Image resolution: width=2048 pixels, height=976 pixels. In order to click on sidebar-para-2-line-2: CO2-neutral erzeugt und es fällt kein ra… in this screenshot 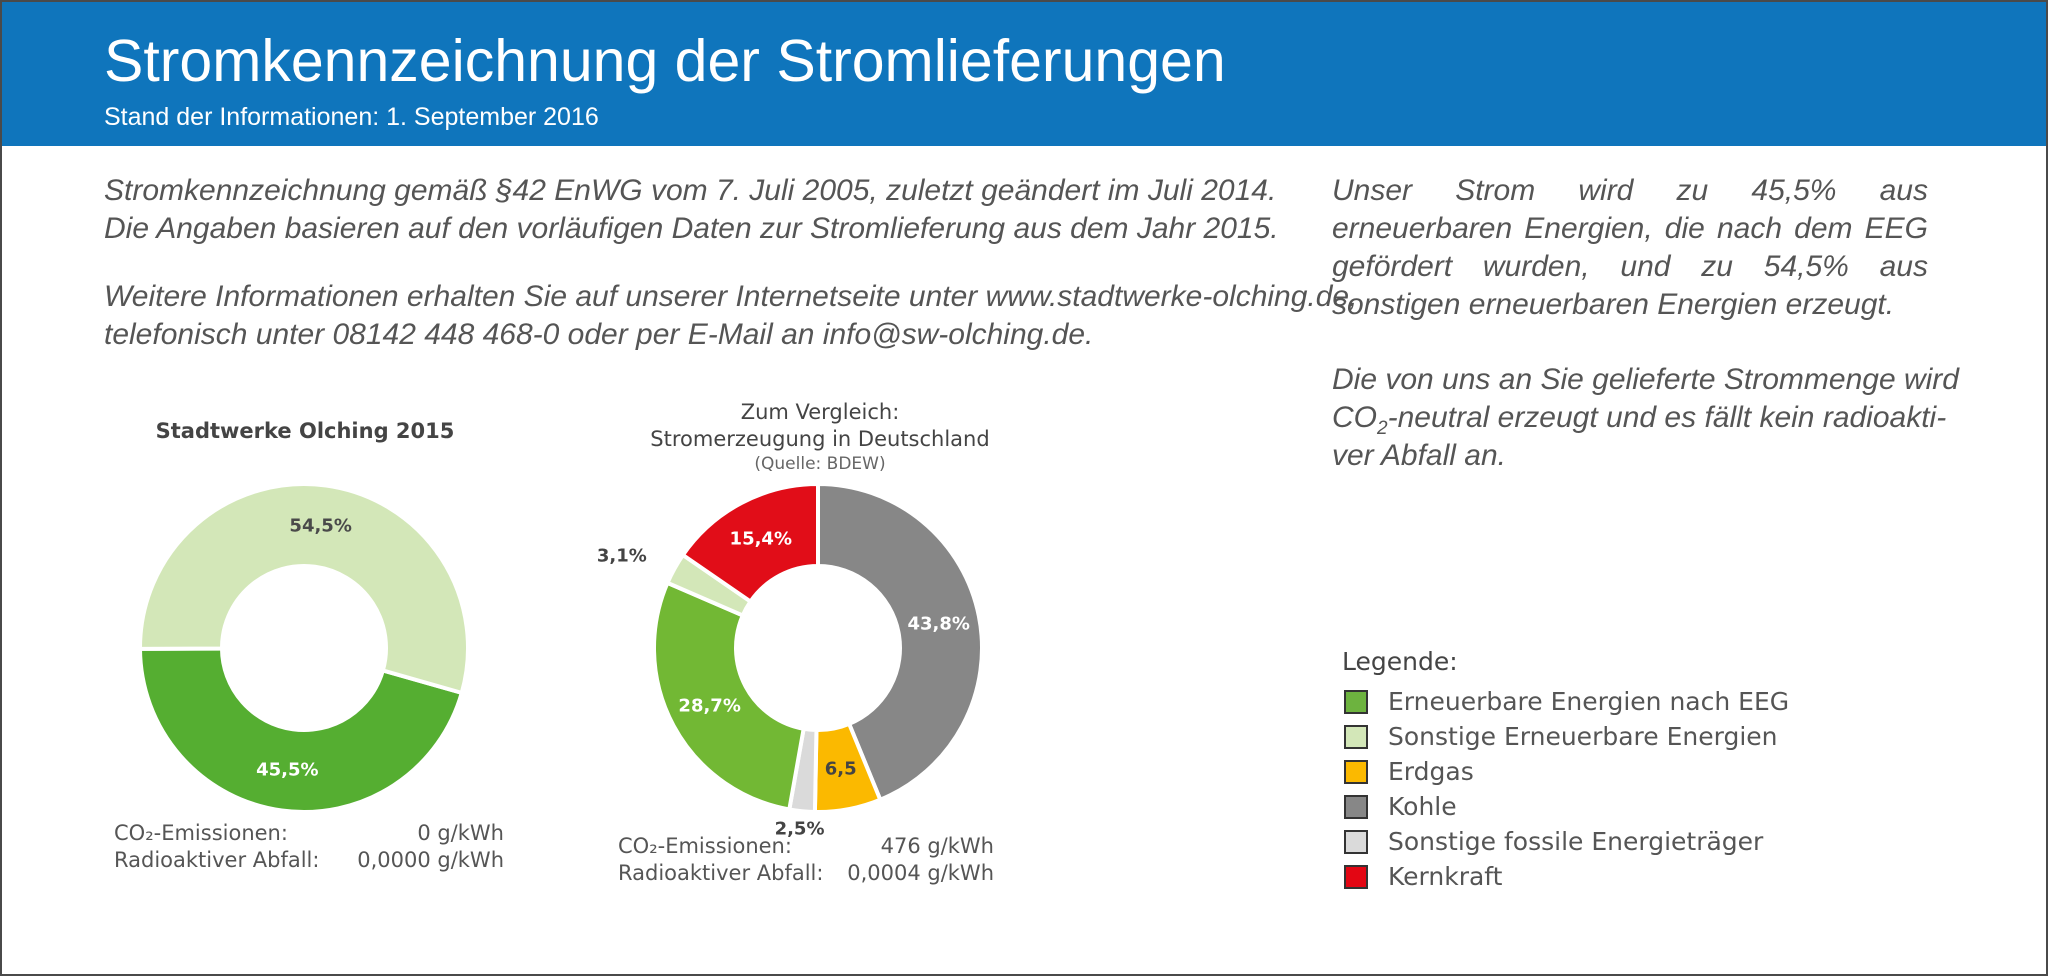, I will do `click(1639, 419)`.